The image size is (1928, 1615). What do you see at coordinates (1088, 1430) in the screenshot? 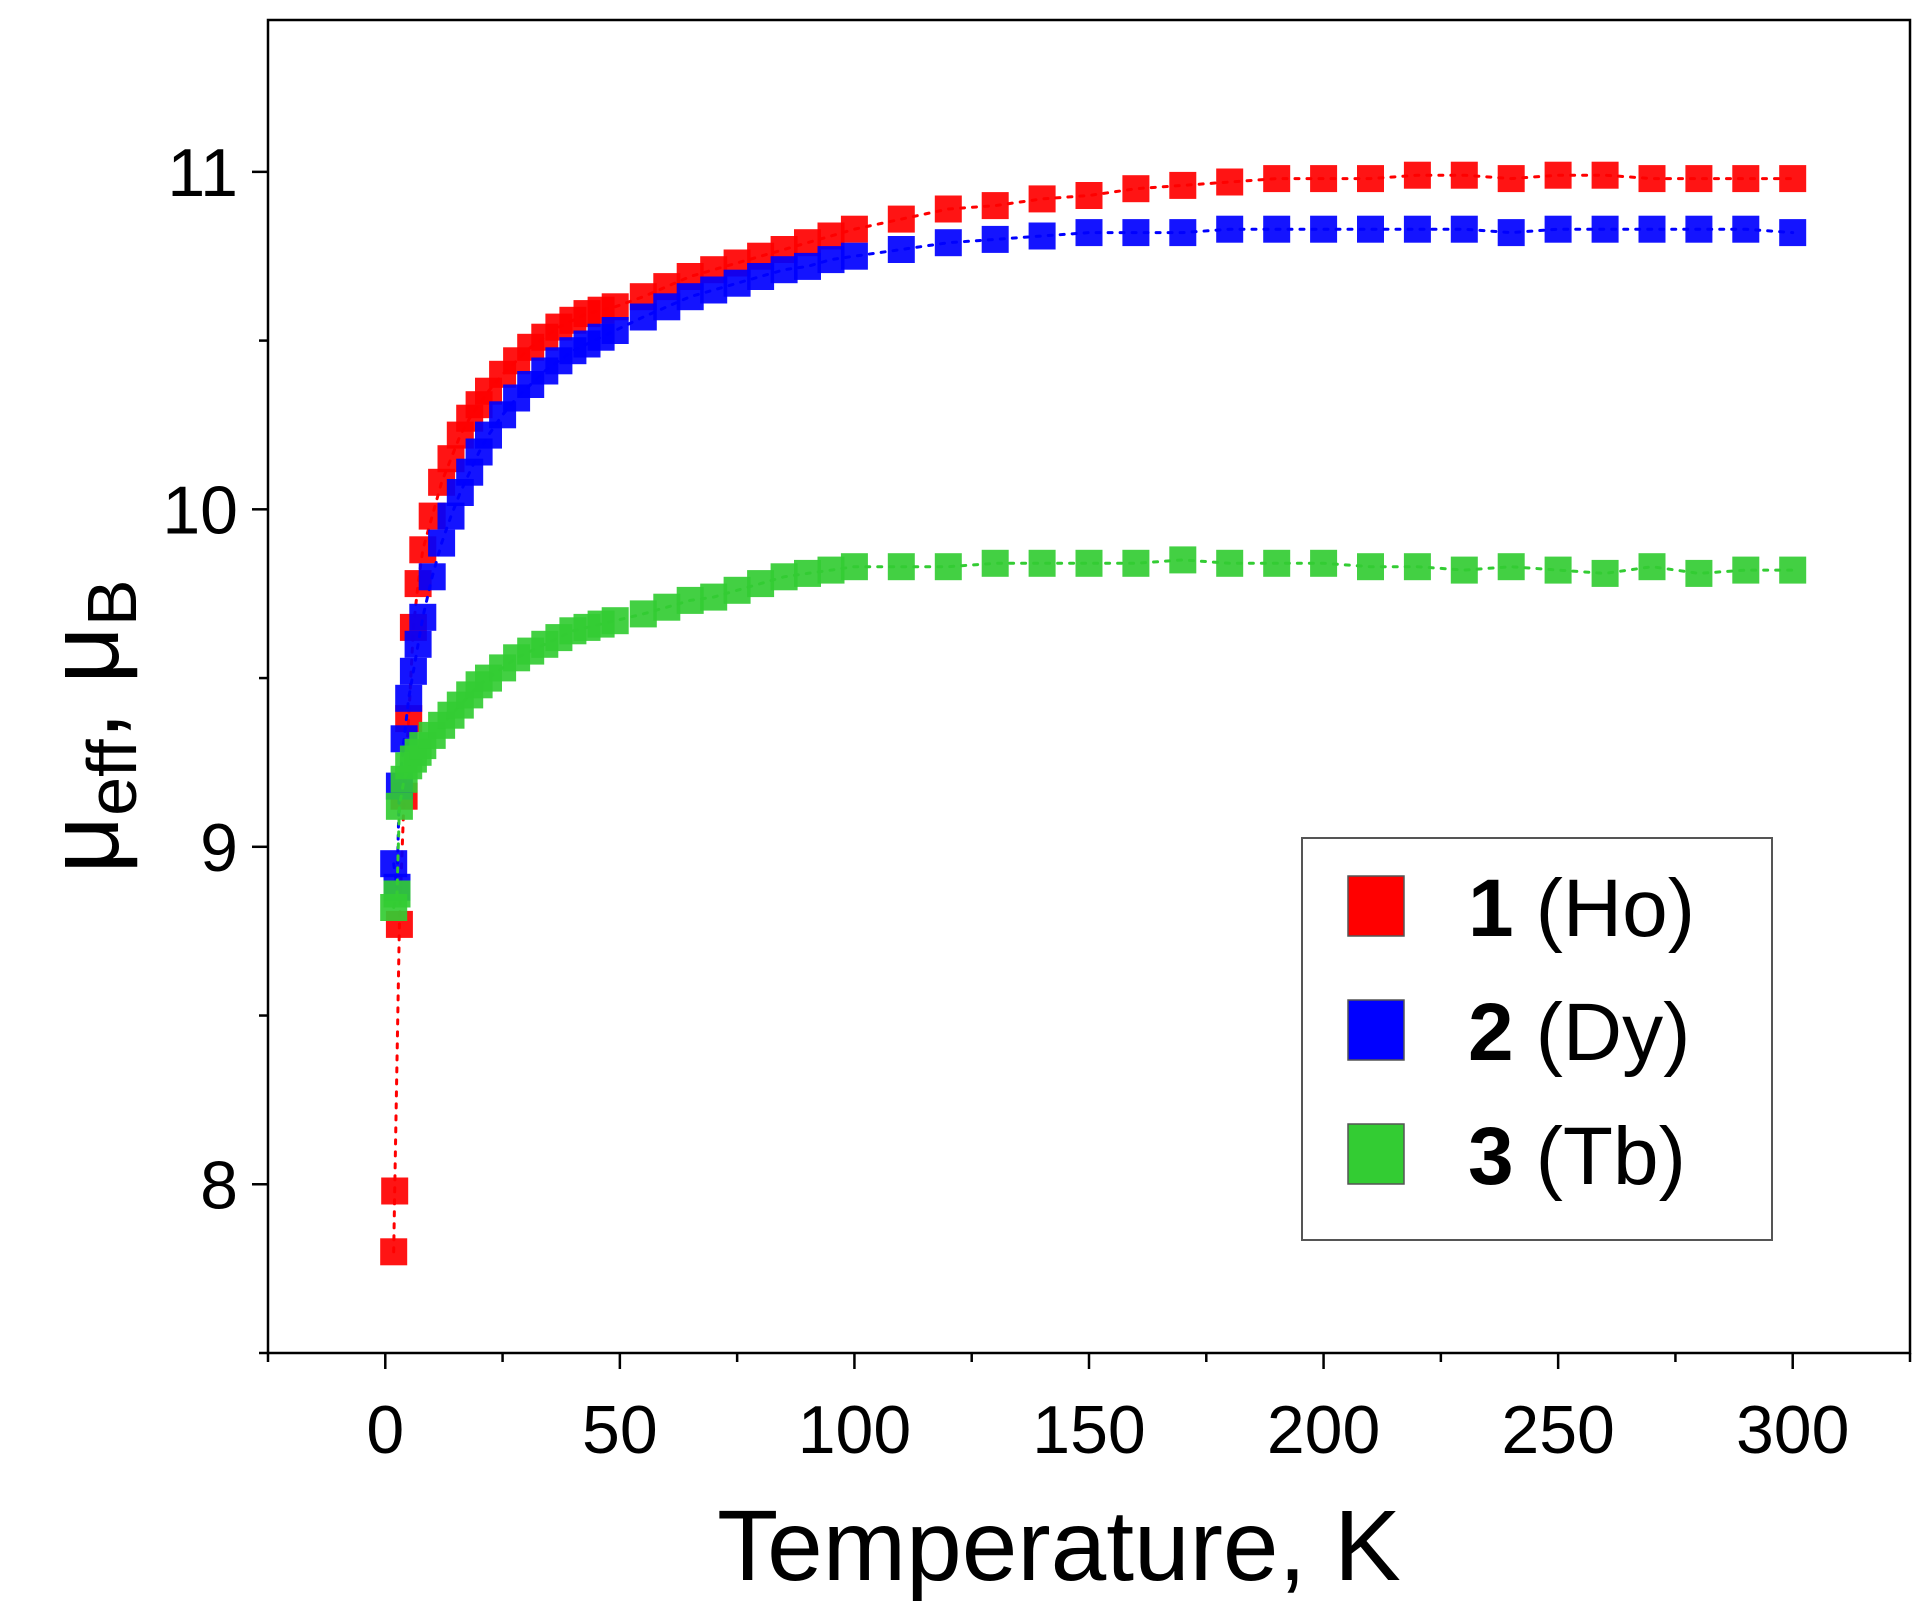
I see `x-tick-label: 150` at bounding box center [1088, 1430].